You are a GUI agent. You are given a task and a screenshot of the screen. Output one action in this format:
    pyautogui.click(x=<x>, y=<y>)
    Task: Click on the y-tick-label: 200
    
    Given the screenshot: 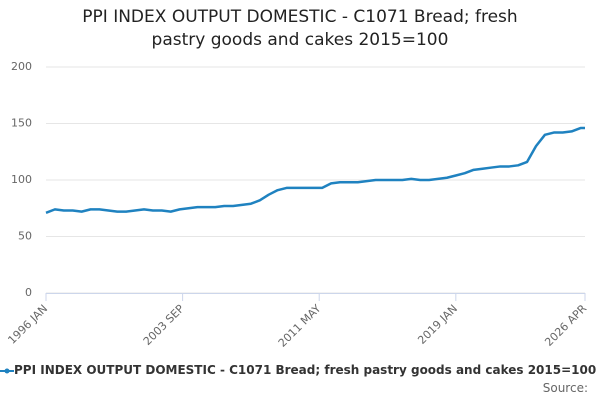 What is the action you would take?
    pyautogui.click(x=21, y=66)
    